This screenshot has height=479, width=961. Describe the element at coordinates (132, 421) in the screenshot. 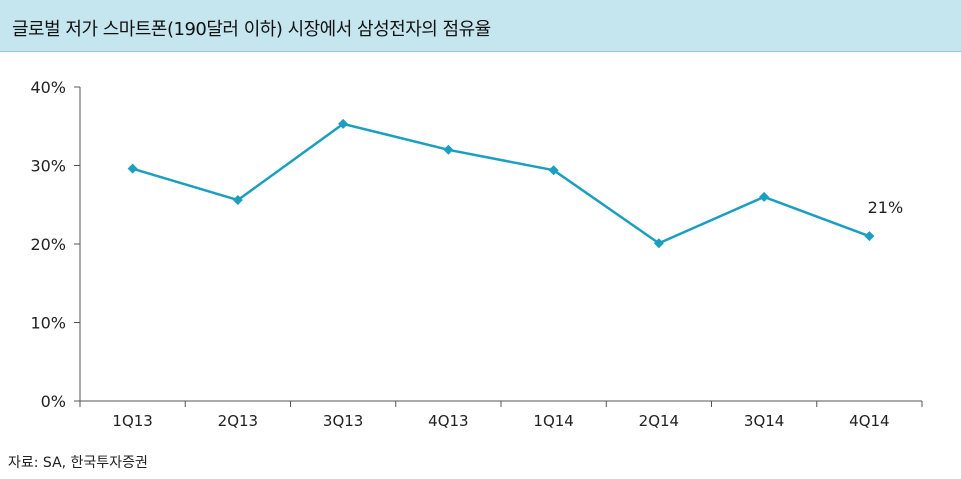

I see `x-tick-label: 1Q13` at that location.